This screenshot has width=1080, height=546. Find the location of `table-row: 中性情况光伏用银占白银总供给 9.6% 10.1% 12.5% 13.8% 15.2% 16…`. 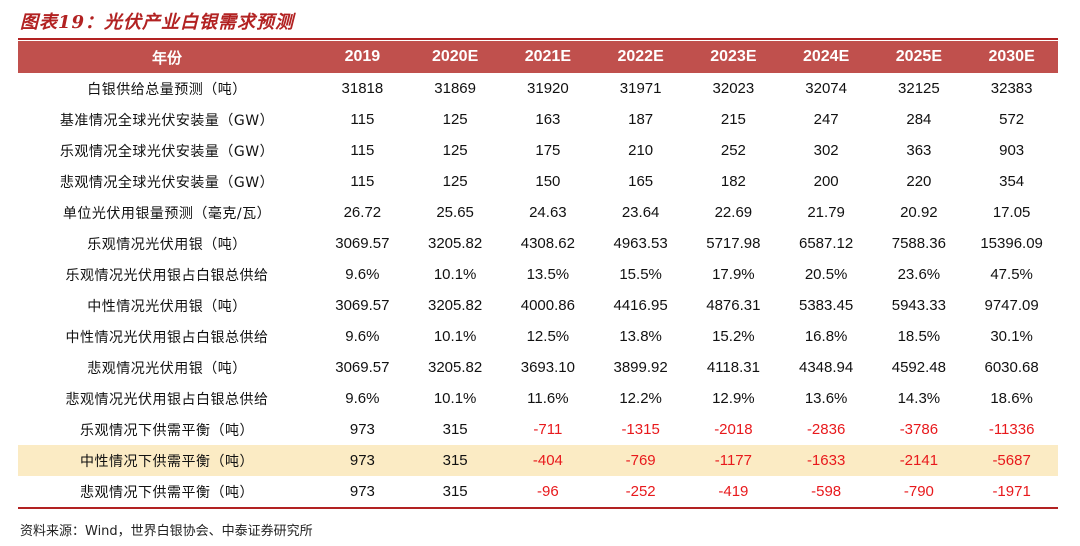

table-row: 中性情况光伏用银占白银总供给 9.6% 10.1% 12.5% 13.8% 15.2% 16… is located at coordinates (538, 336).